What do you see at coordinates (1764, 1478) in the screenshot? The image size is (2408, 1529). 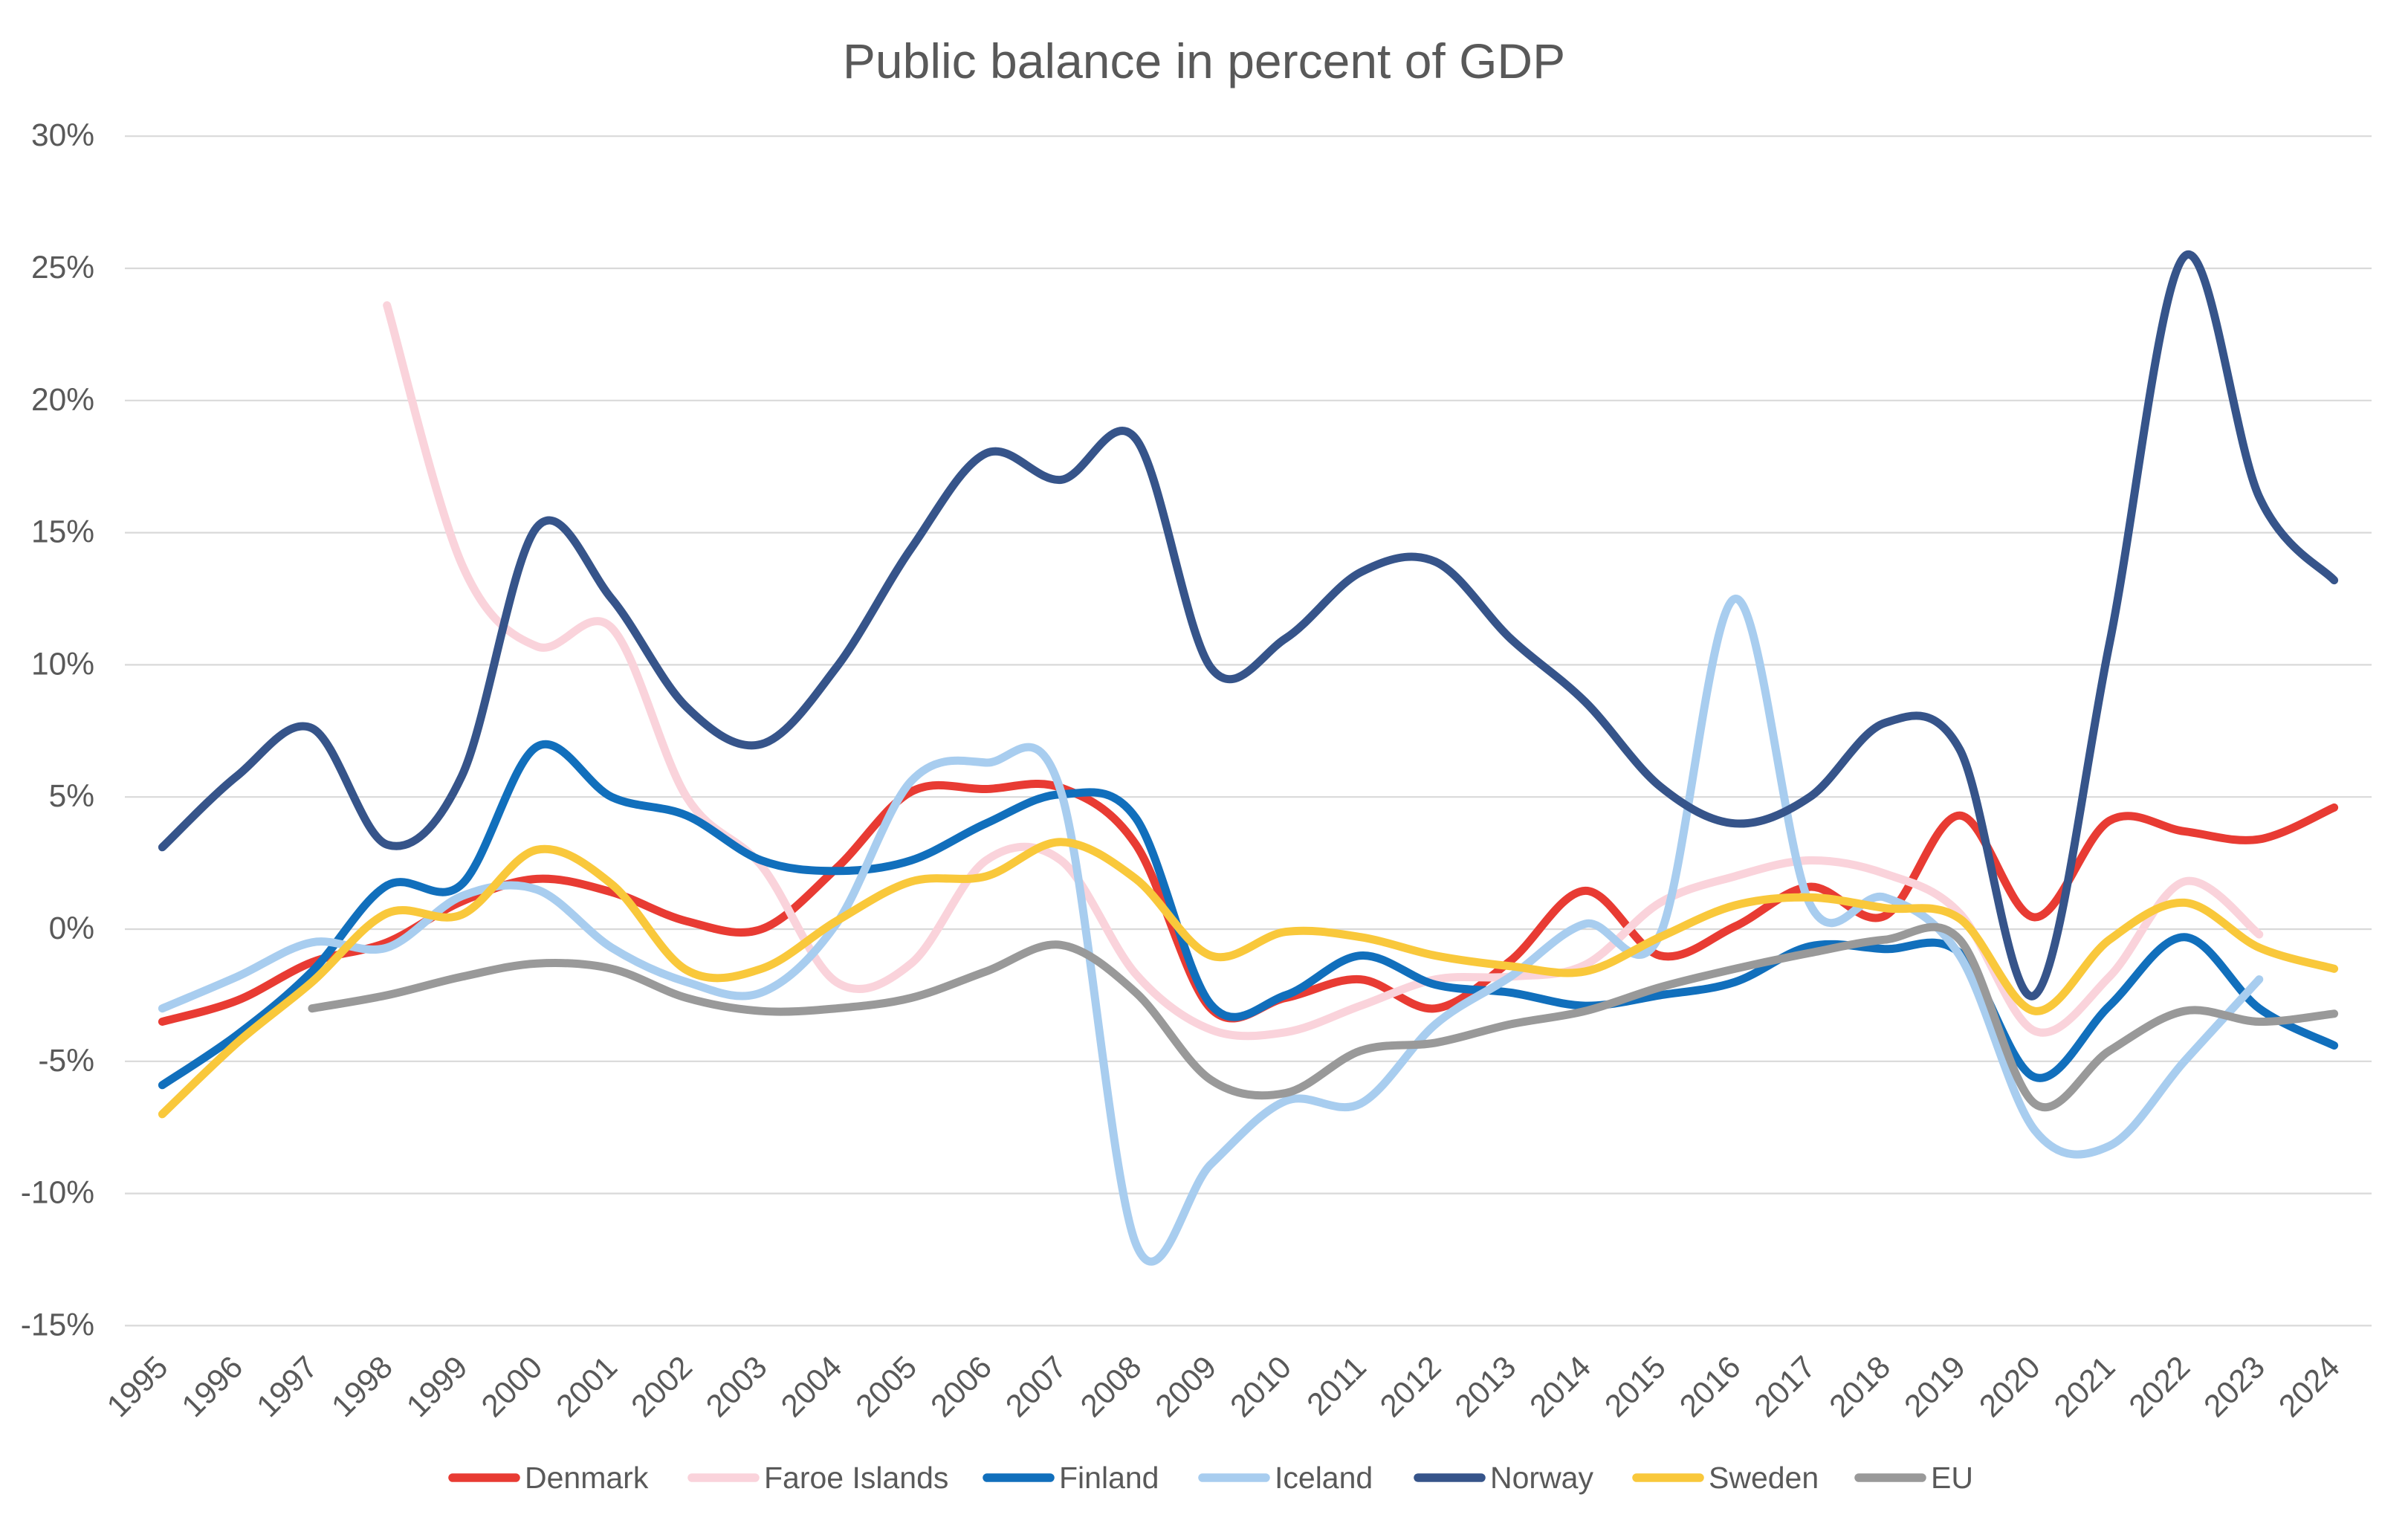 I see `svg-text: Sweden` at bounding box center [1764, 1478].